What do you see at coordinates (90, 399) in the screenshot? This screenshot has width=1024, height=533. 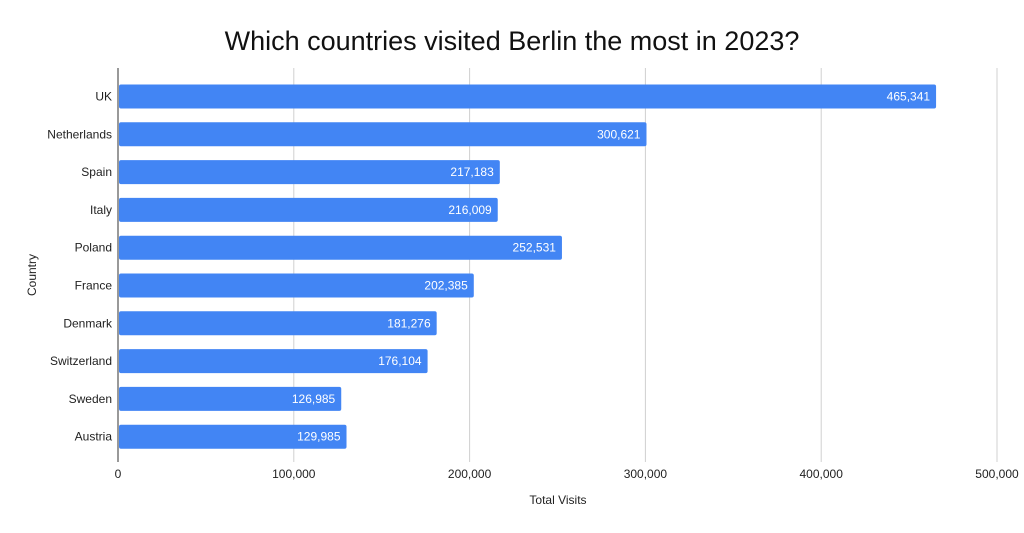 I see `category-label: Sweden` at bounding box center [90, 399].